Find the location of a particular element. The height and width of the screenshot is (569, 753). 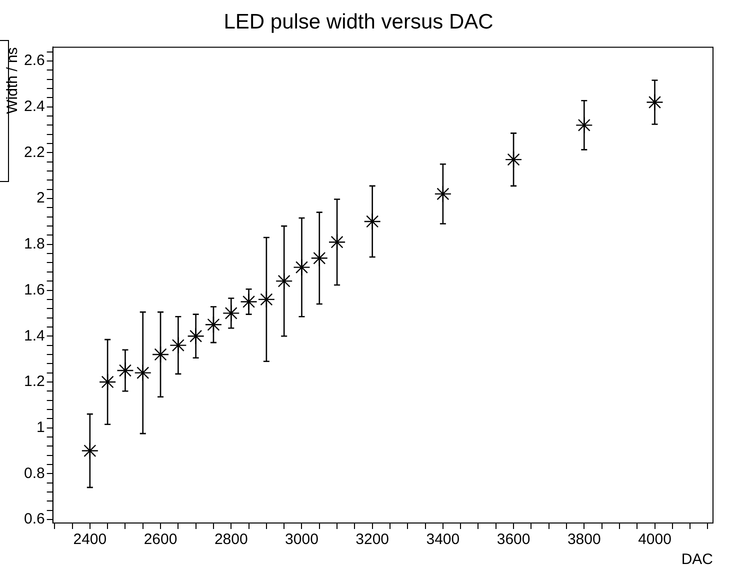

x-tick-label: 3200 is located at coordinates (373, 539).